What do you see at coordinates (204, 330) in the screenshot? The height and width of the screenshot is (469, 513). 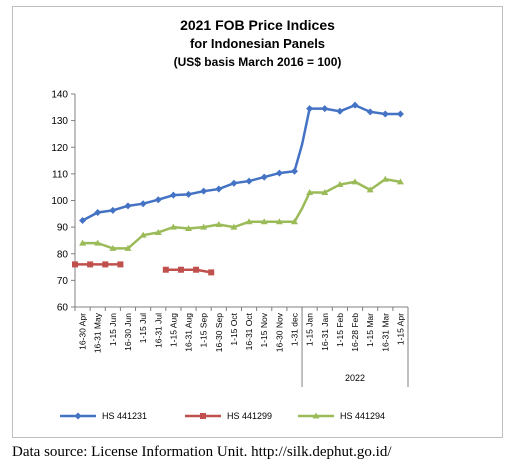 I see `x-category-label: 1-15 Sep` at bounding box center [204, 330].